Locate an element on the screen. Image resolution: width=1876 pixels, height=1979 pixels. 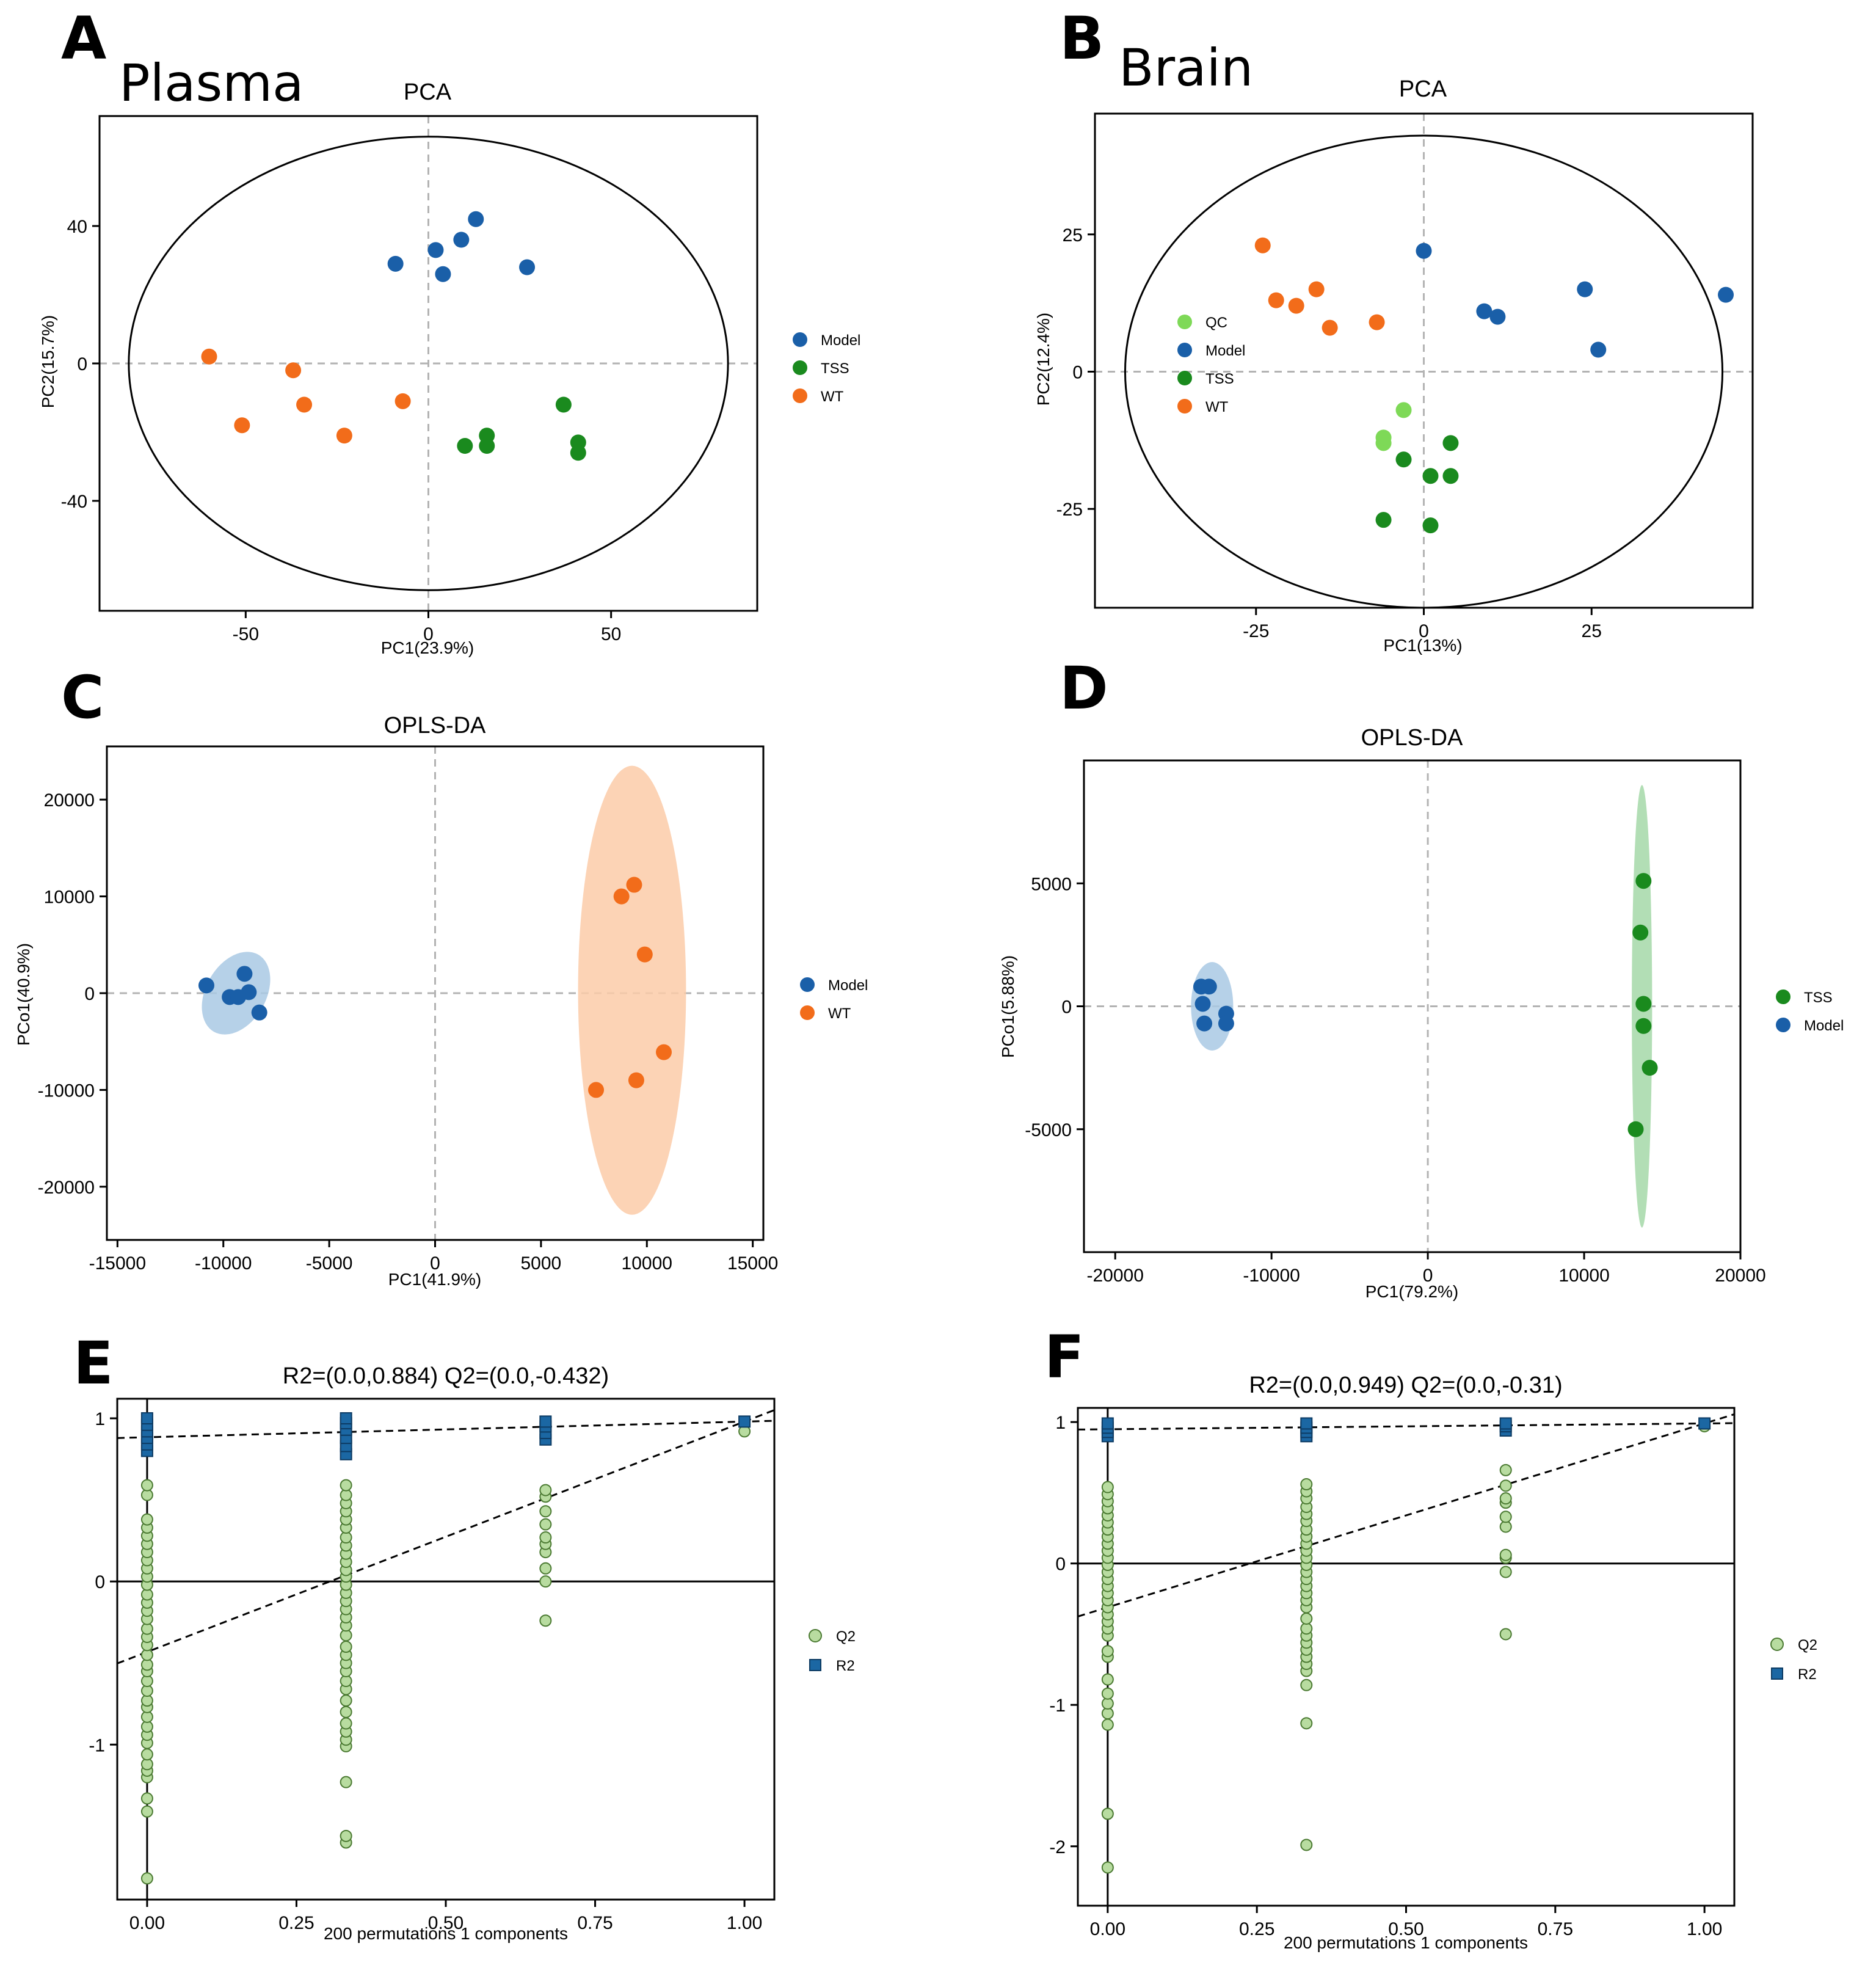
legend-label: R2 is located at coordinates (1808, 1674).